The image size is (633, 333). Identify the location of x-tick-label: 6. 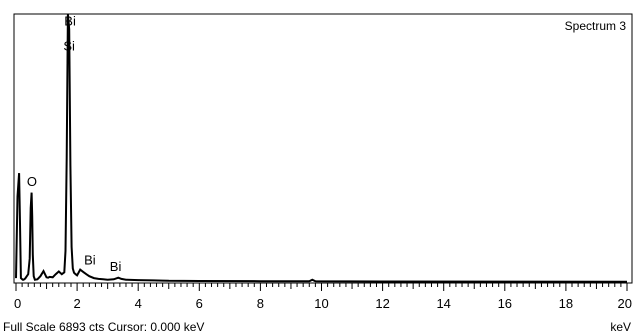
(199, 303).